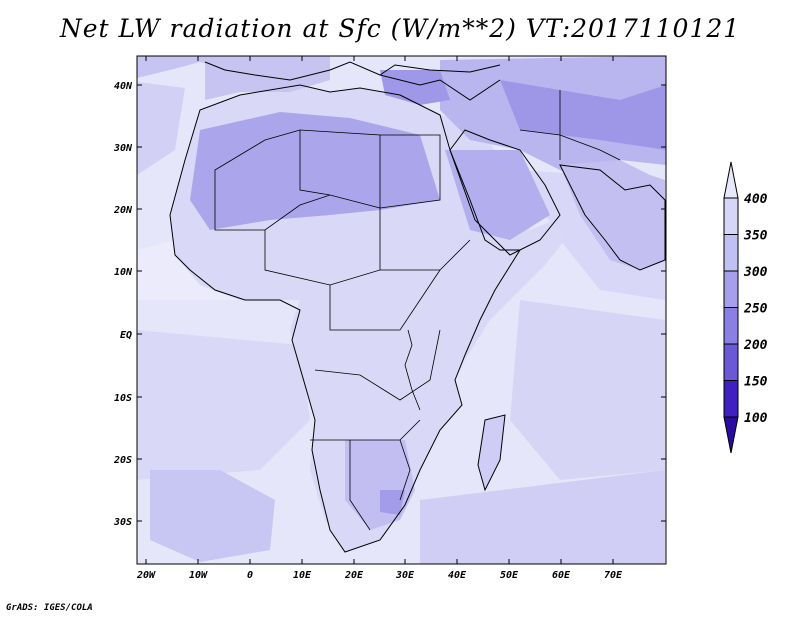 The width and height of the screenshot is (800, 618). What do you see at coordinates (756, 199) in the screenshot?
I see `colorbar-label: 400` at bounding box center [756, 199].